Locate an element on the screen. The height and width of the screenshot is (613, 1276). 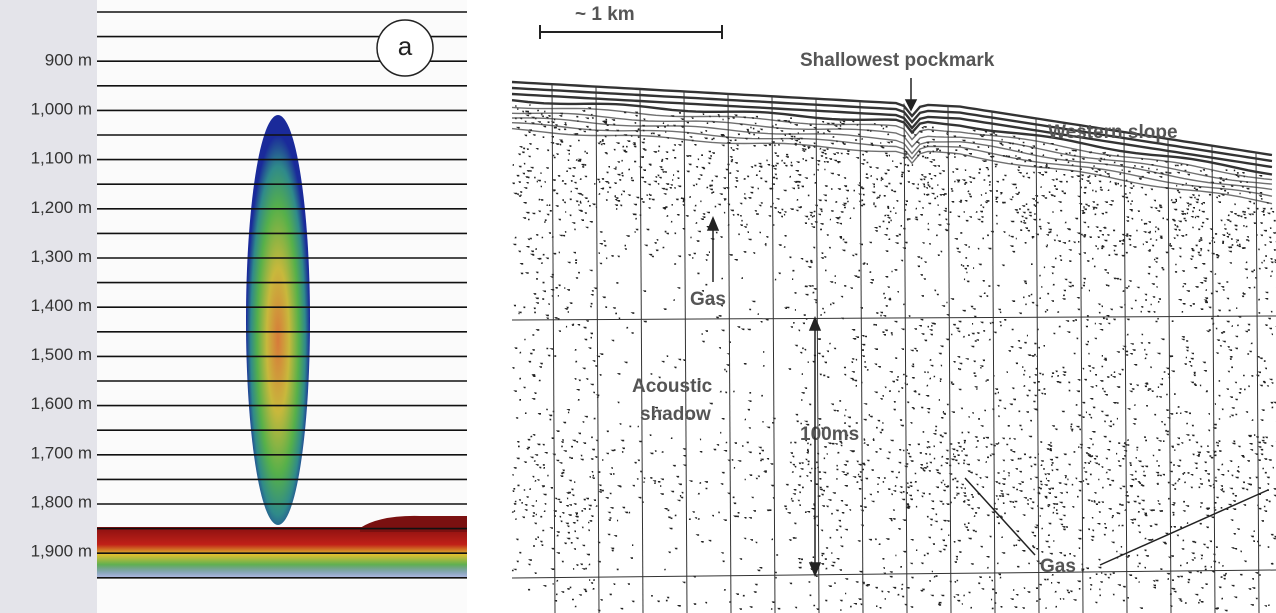
depth-label: 1,800 m is located at coordinates (61, 501).